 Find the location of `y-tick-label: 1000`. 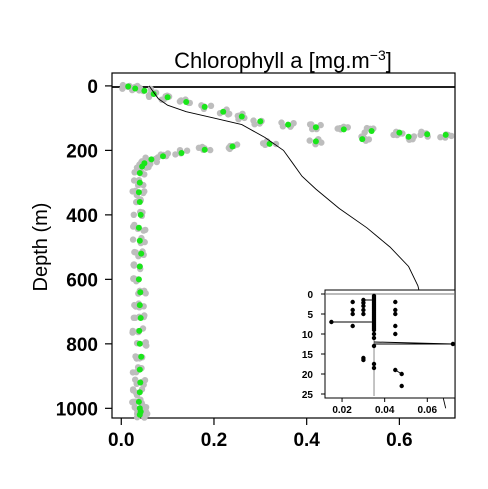

y-tick-label: 1000 is located at coordinates (77, 409).